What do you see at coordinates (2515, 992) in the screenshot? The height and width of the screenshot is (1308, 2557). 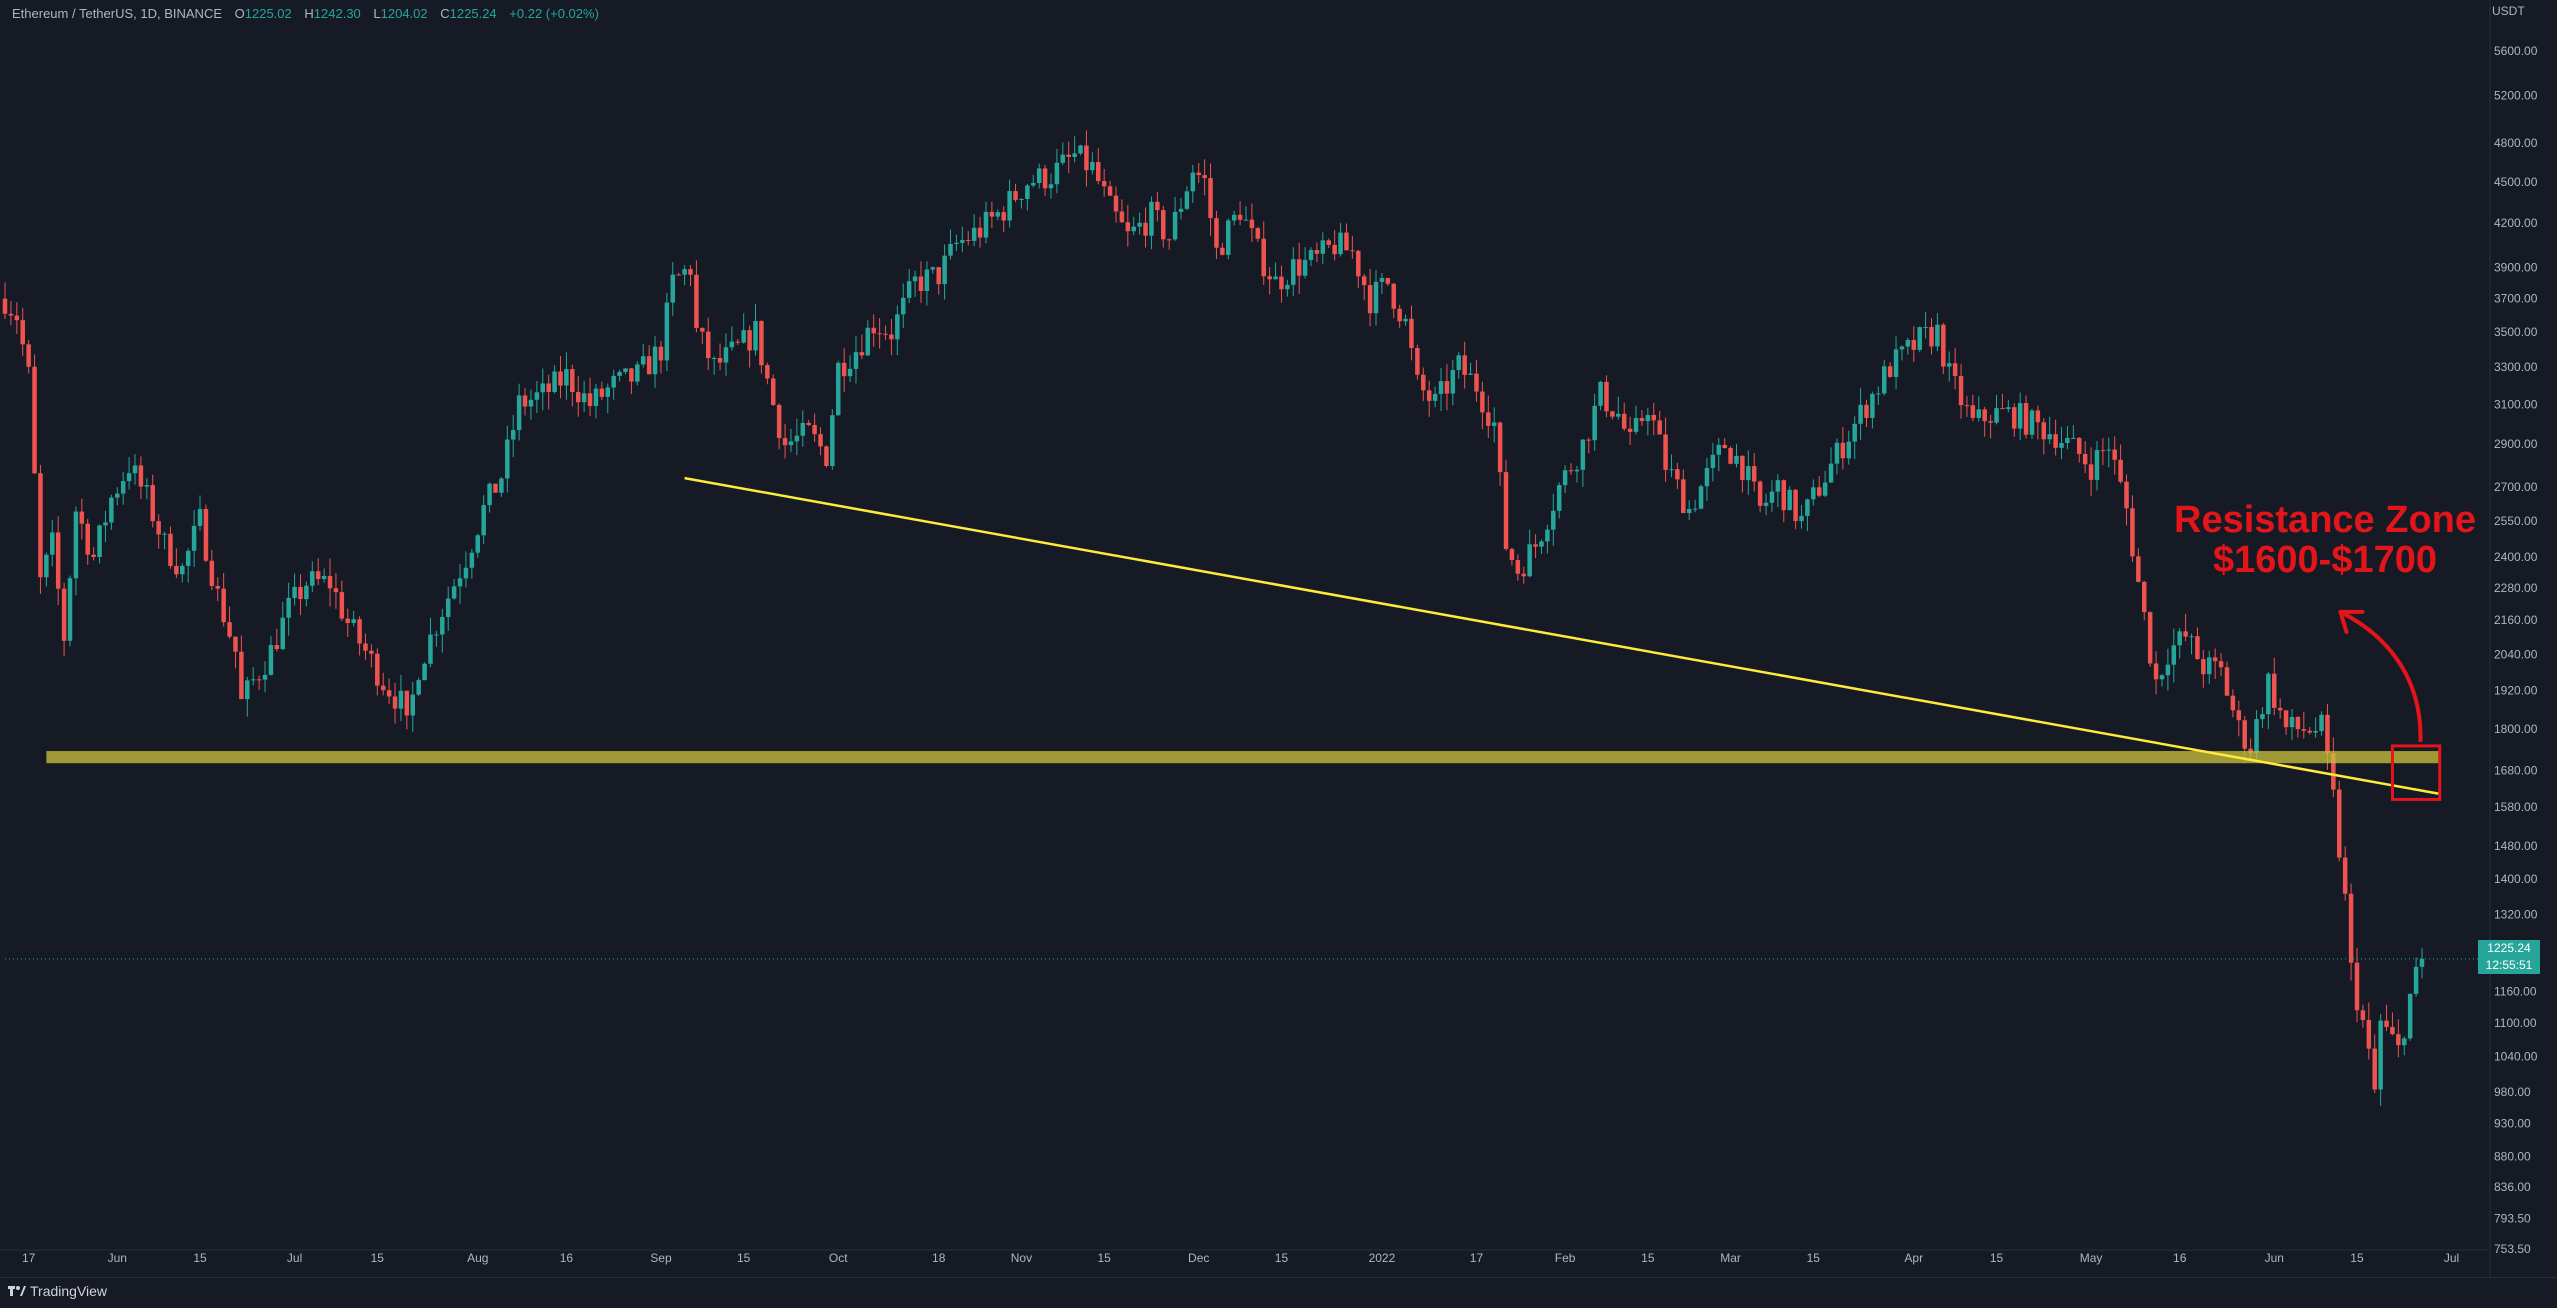 I see `y-tick-label: 1160.00` at bounding box center [2515, 992].